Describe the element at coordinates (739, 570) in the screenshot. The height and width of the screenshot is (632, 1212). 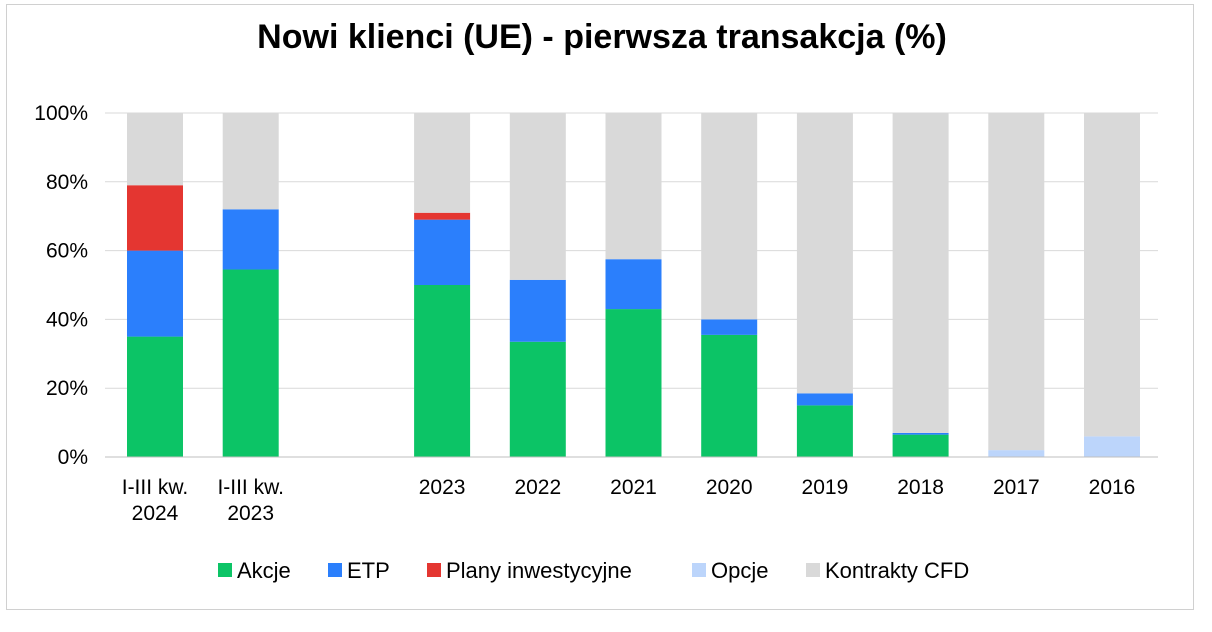
I see `legend-label: Opcje` at that location.